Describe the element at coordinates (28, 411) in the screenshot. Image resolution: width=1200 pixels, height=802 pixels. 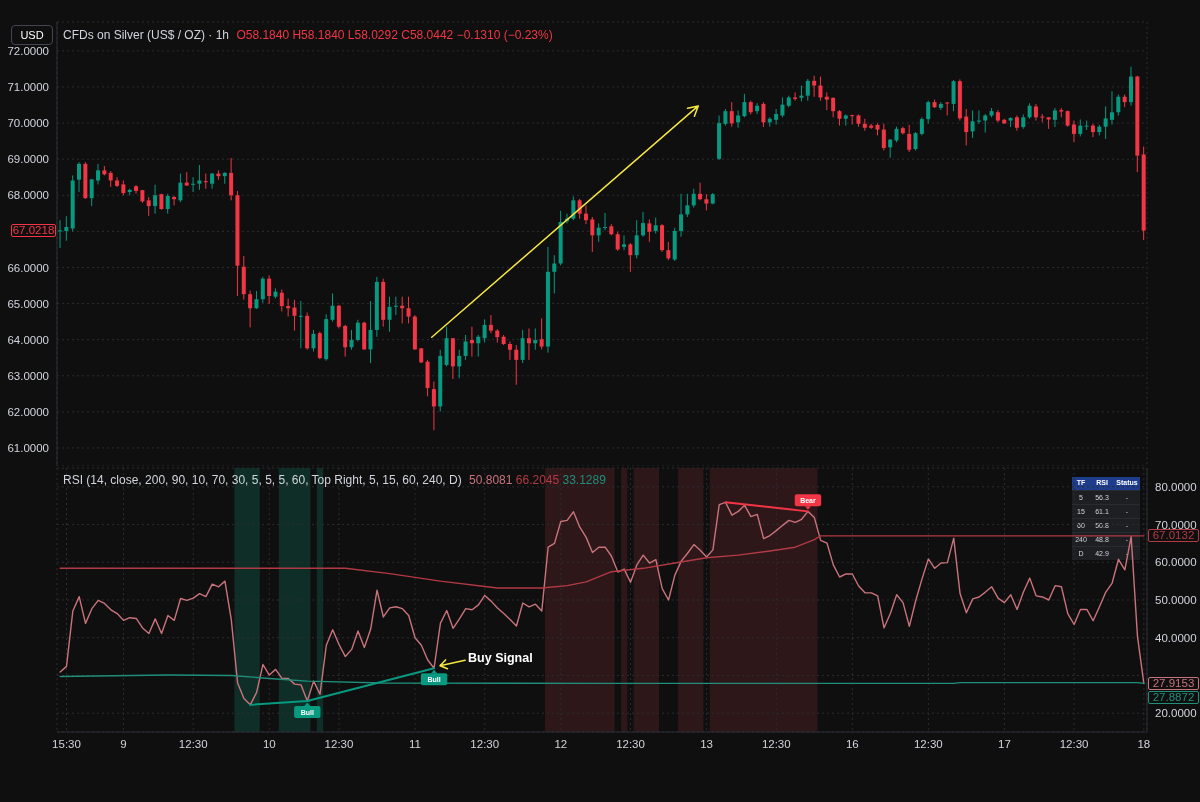
I see `y-tick-label: 62.0000` at that location.